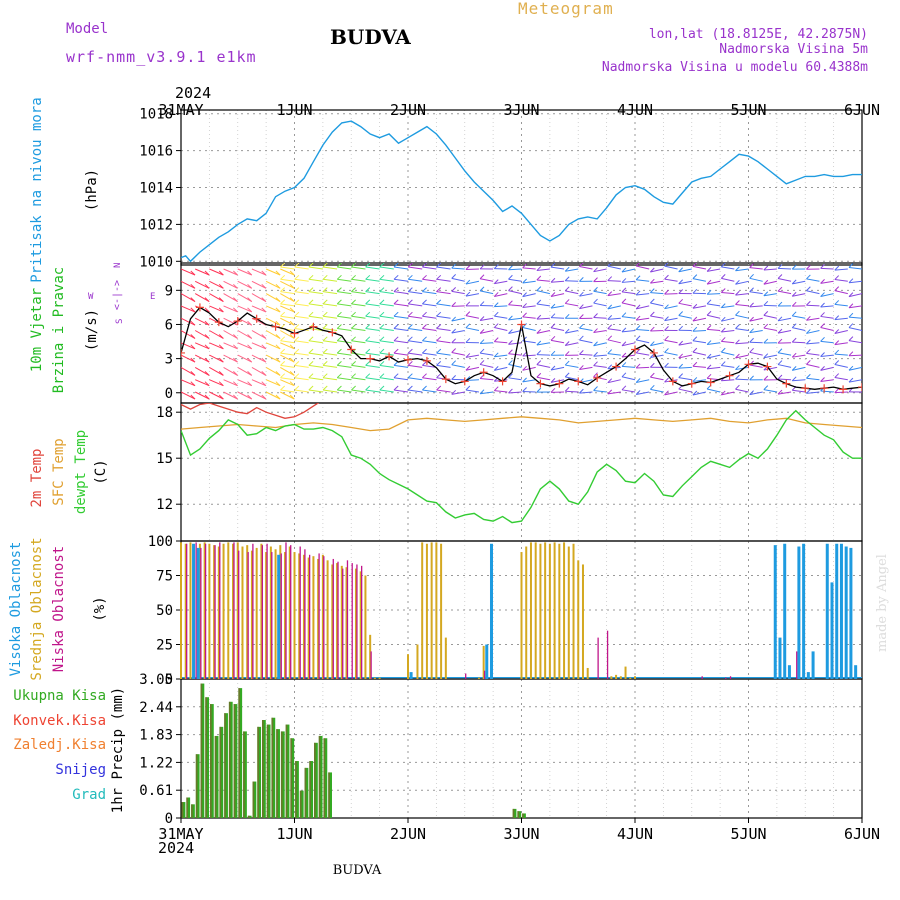 This screenshot has height=900, width=900. I want to click on x-tick-label-top: 31MAY, so click(180, 110).